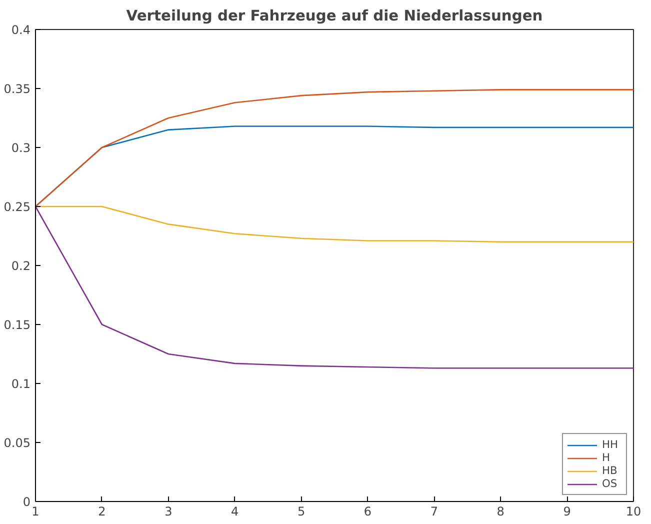  Describe the element at coordinates (634, 511) in the screenshot. I see `x-tick-label: 10` at that location.